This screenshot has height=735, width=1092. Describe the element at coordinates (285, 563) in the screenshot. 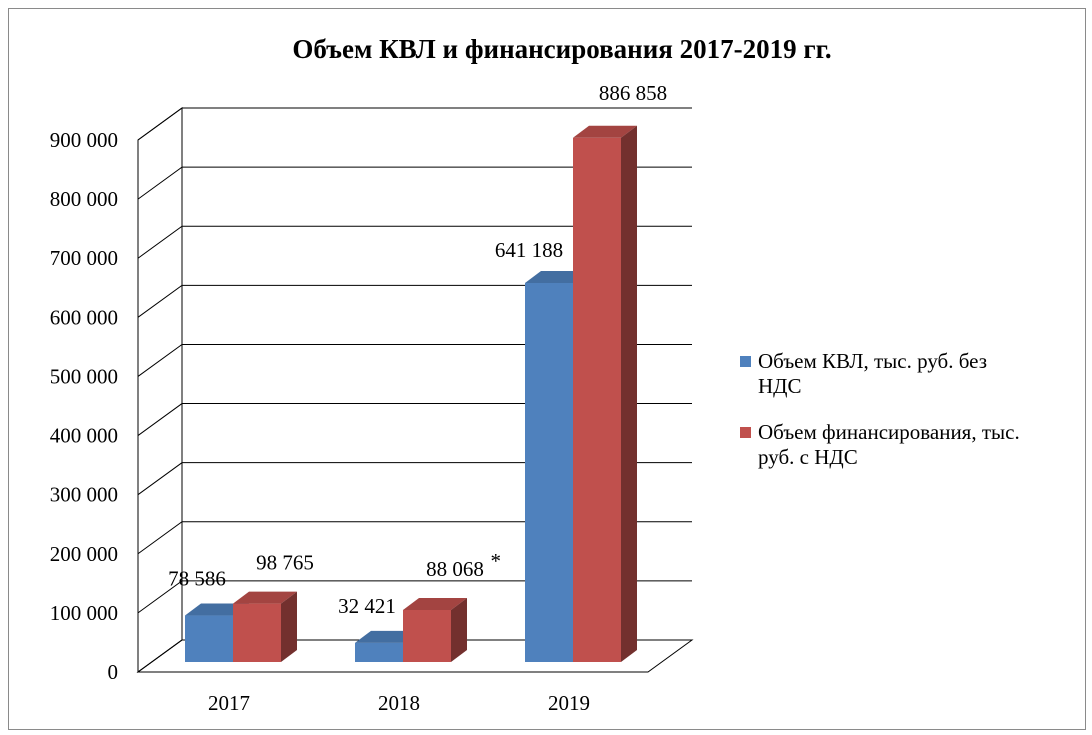

I see `data-label: 98 765` at that location.